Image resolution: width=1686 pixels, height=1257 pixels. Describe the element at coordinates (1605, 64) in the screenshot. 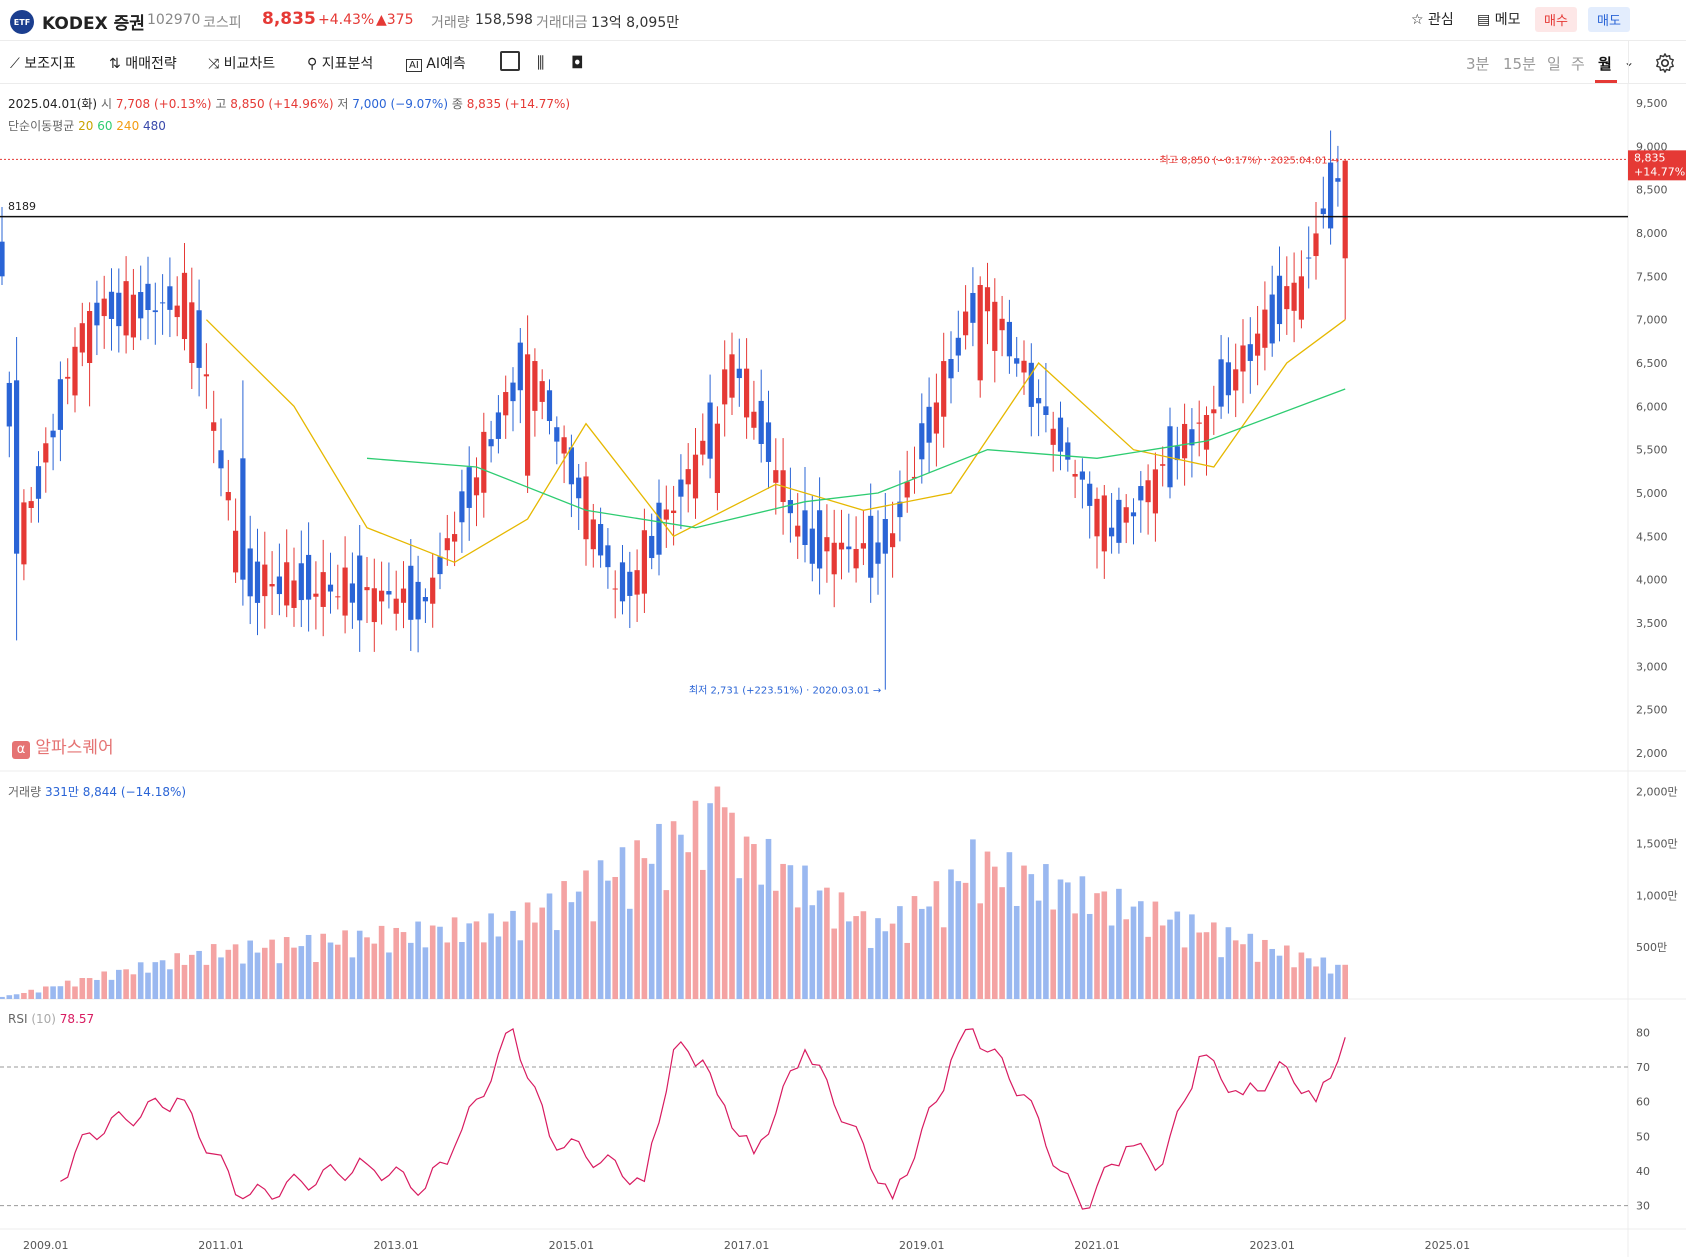

I see `timeframe-month: 월` at that location.